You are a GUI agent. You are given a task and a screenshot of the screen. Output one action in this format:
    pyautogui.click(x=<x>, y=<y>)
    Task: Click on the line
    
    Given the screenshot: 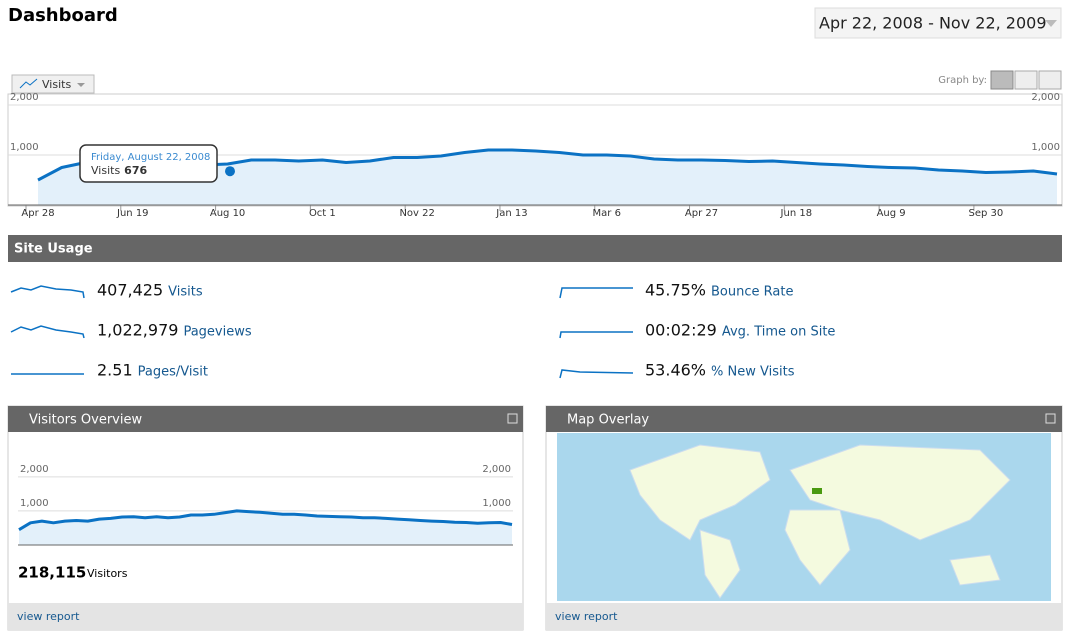 What is the action you would take?
    pyautogui.click(x=265, y=520)
    